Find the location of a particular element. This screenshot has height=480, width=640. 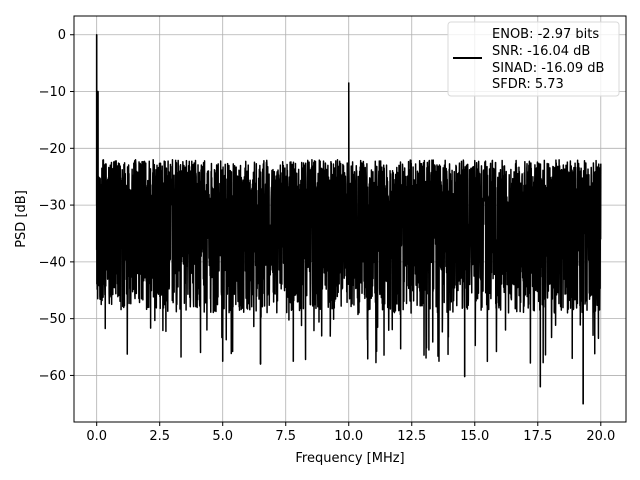

y-tick-label: −10 is located at coordinates (52, 92).